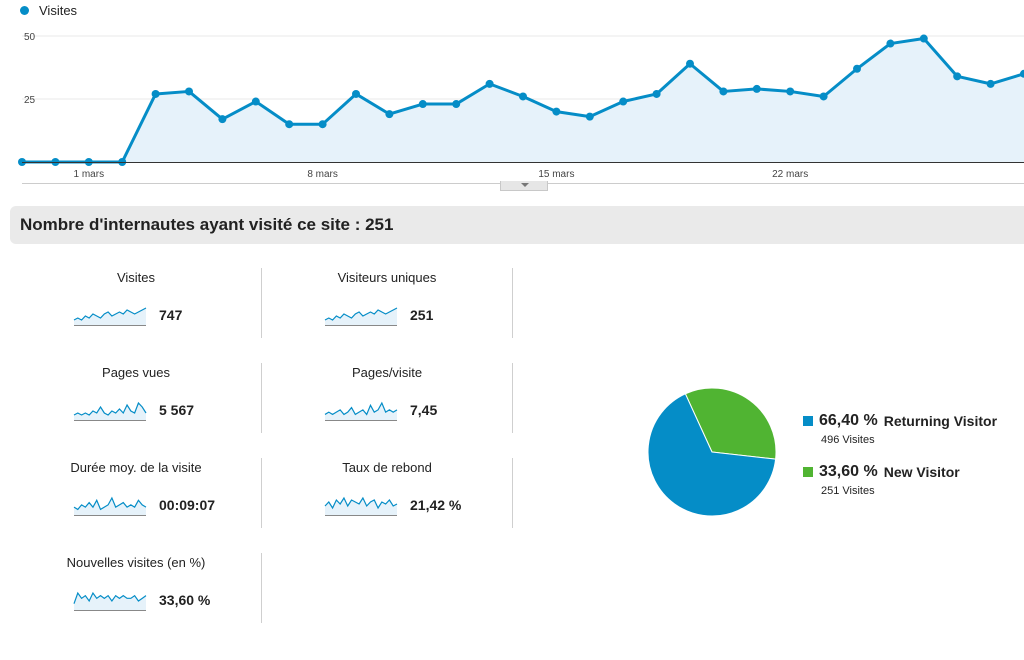 This screenshot has width=1024, height=660. Describe the element at coordinates (136, 372) in the screenshot. I see `metric-label: Pages vues` at that location.